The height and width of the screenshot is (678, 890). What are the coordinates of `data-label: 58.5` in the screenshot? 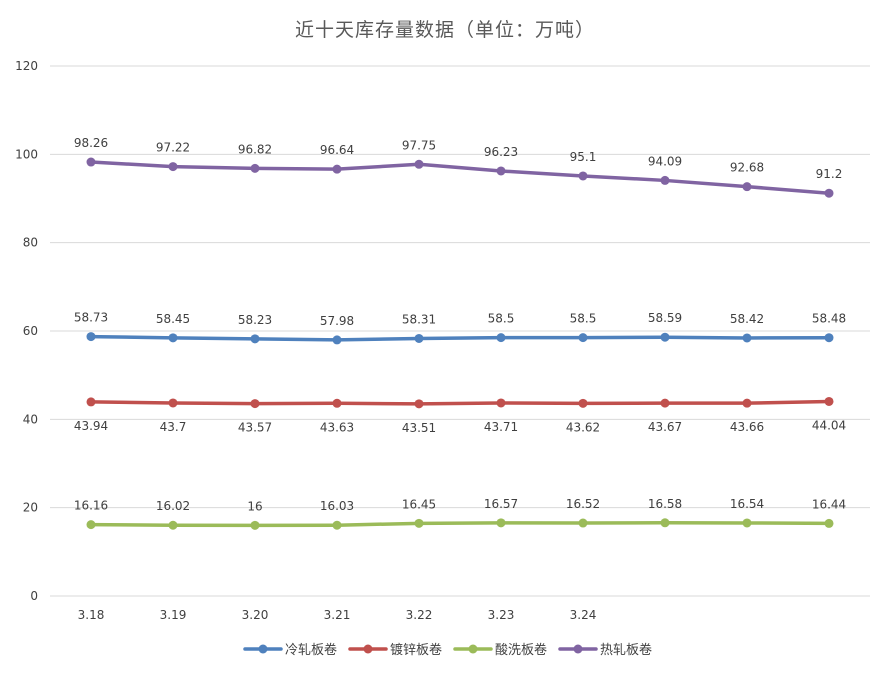 It's located at (501, 319).